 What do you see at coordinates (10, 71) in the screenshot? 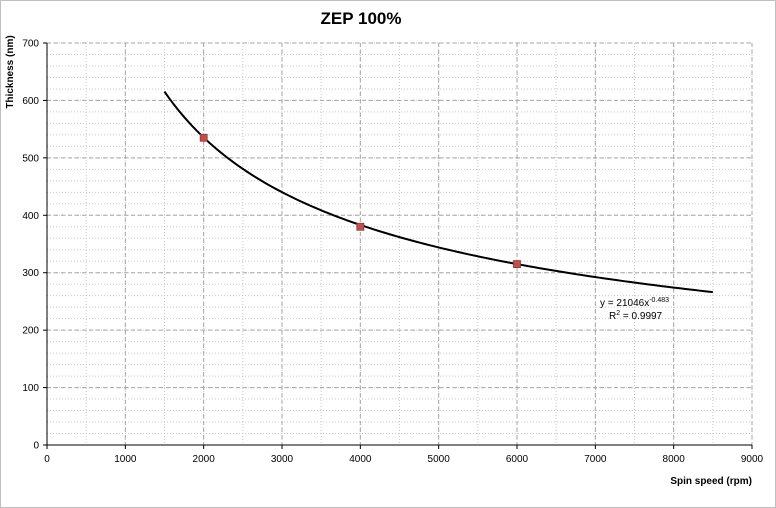
I see `y-axis-label: Thickness (nm)` at bounding box center [10, 71].